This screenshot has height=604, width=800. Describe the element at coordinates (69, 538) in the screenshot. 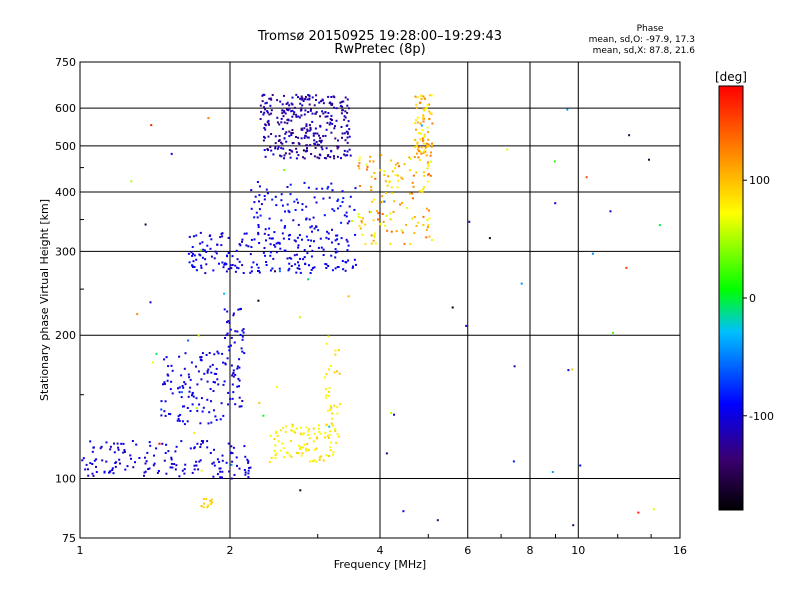

I see `y-tick-label: 75` at that location.